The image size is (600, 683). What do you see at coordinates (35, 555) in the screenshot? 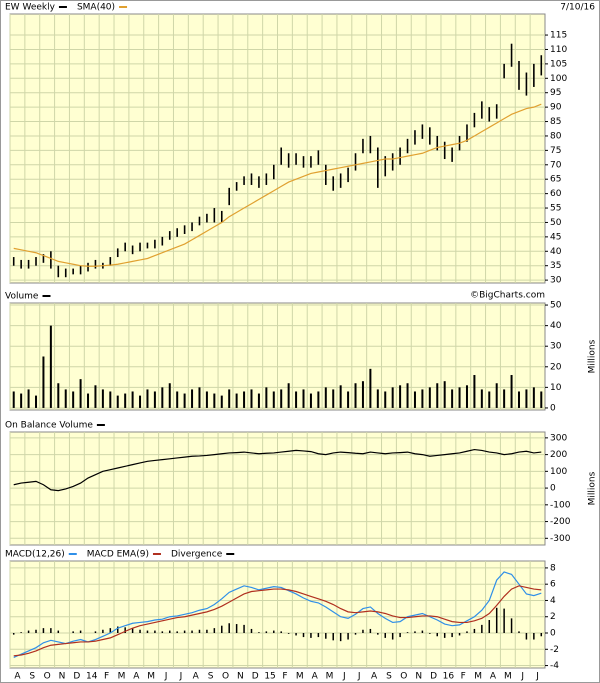
I see `legend-label: MACD(12,26)` at bounding box center [35, 555].